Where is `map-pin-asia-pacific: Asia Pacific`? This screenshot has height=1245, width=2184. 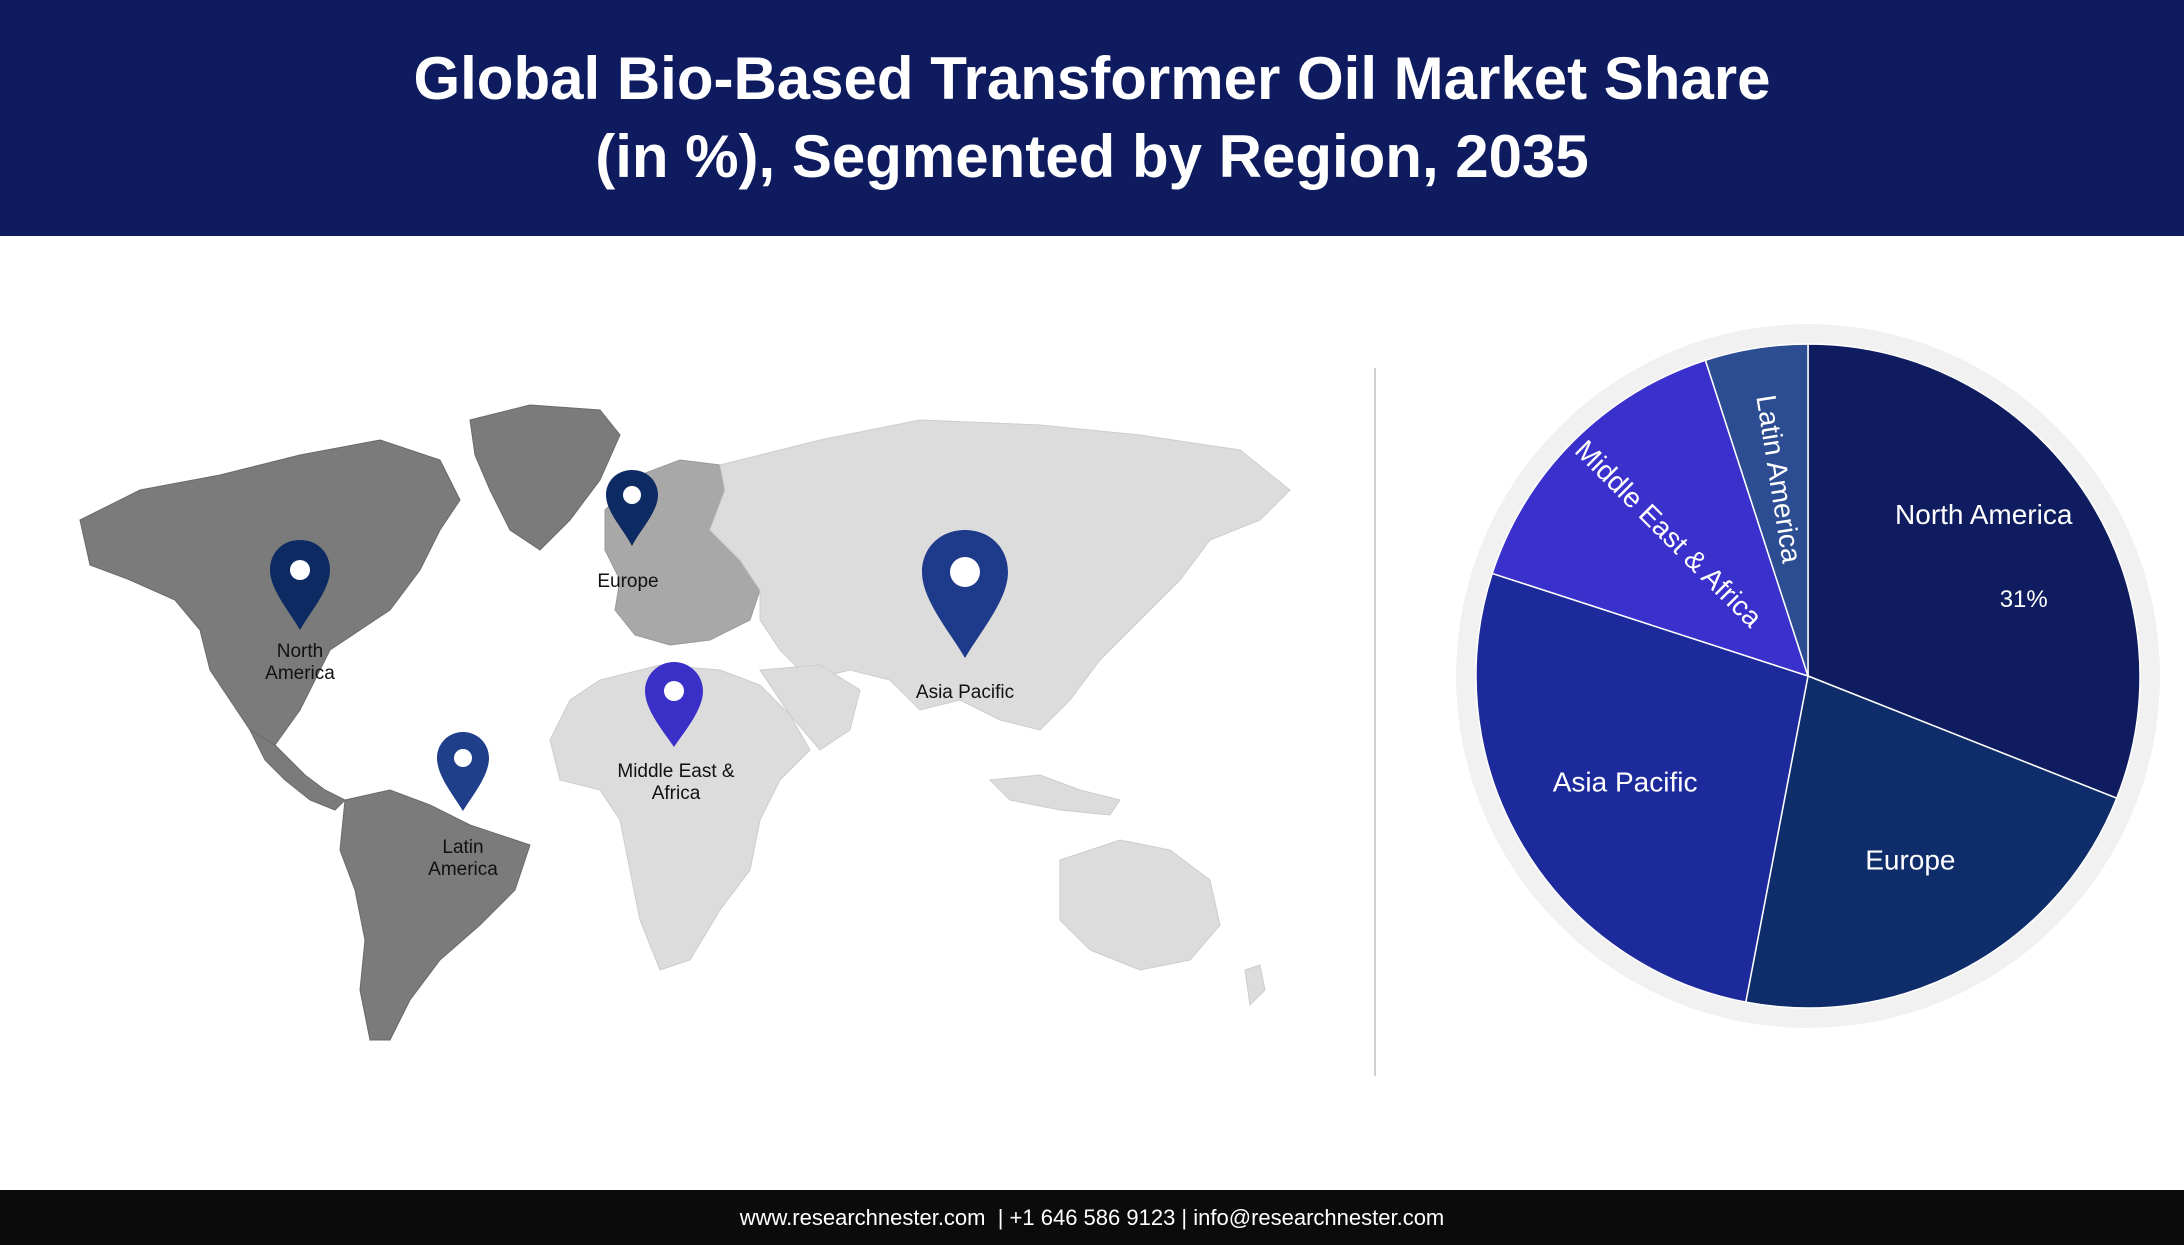 map-pin-asia-pacific: Asia Pacific is located at coordinates (965, 616).